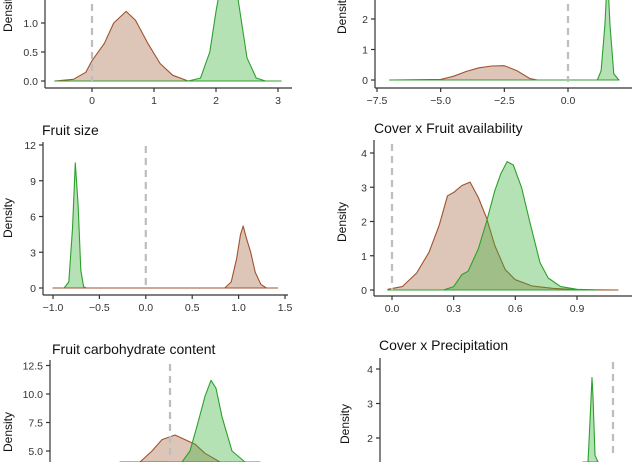  I want to click on y-tick-label: 12, so click(30, 146).